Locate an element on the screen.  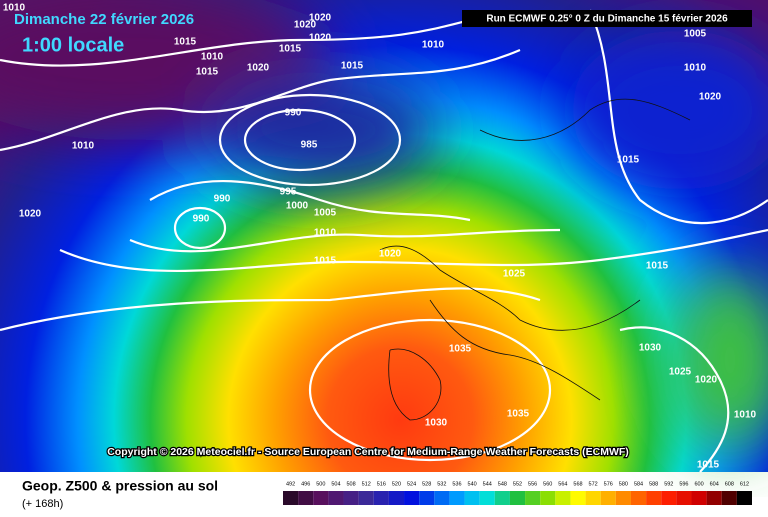
scale-label: 564 is located at coordinates (562, 484).